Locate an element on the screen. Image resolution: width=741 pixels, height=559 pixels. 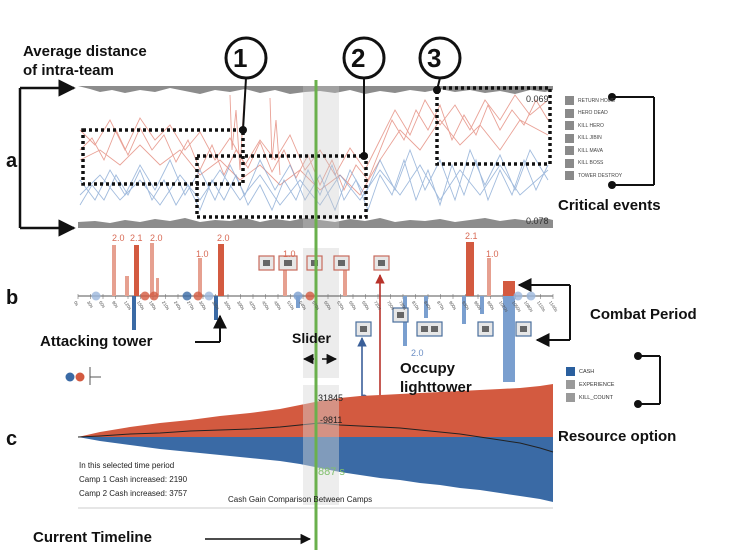
resource-dot-top is located at coordinates (638, 356).